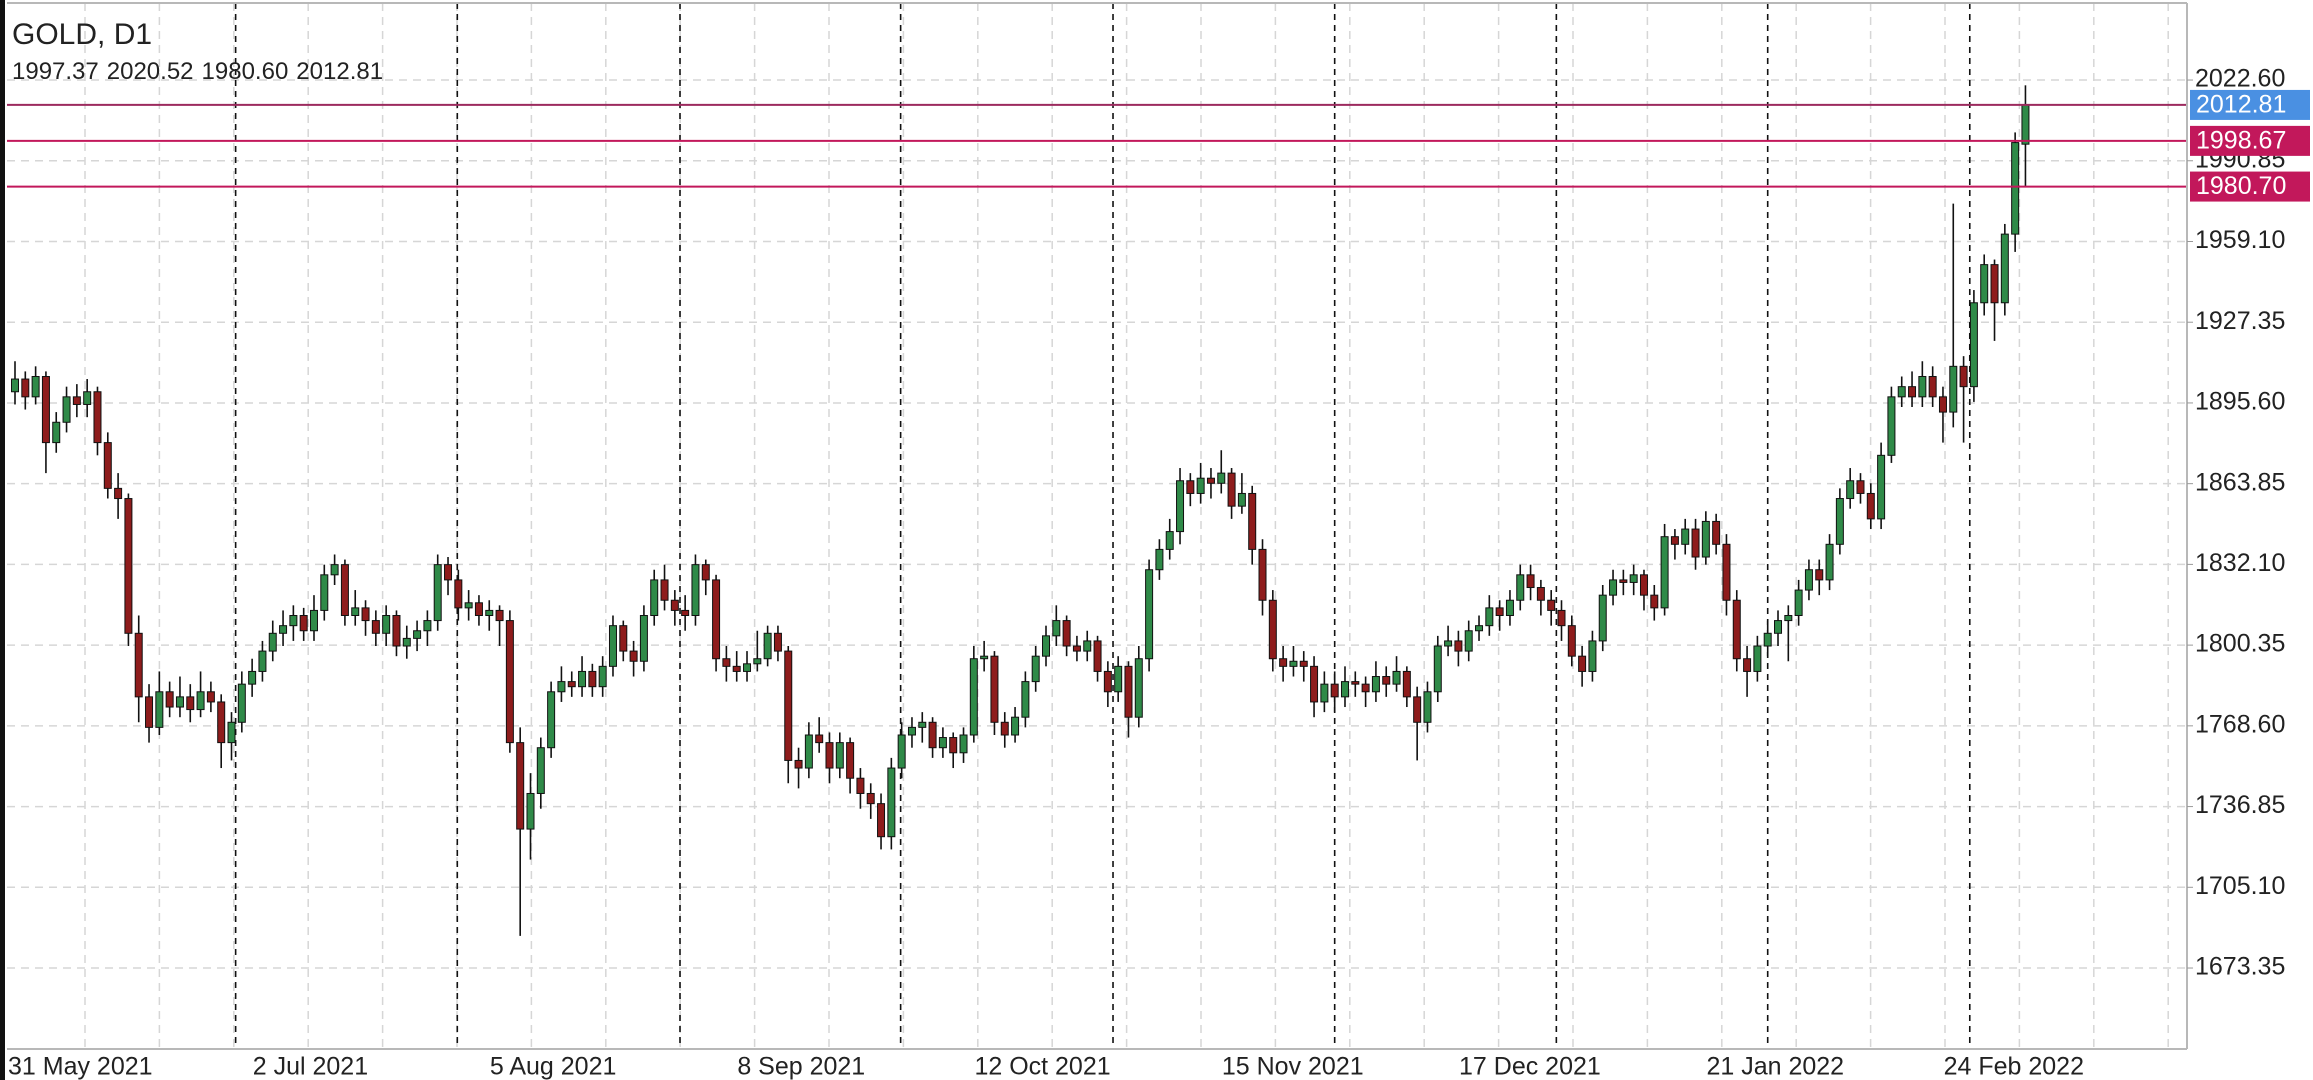 Image resolution: width=2313 pixels, height=1080 pixels. What do you see at coordinates (2014, 1066) in the screenshot?
I see `x-tick-label: 24 Feb 2022` at bounding box center [2014, 1066].